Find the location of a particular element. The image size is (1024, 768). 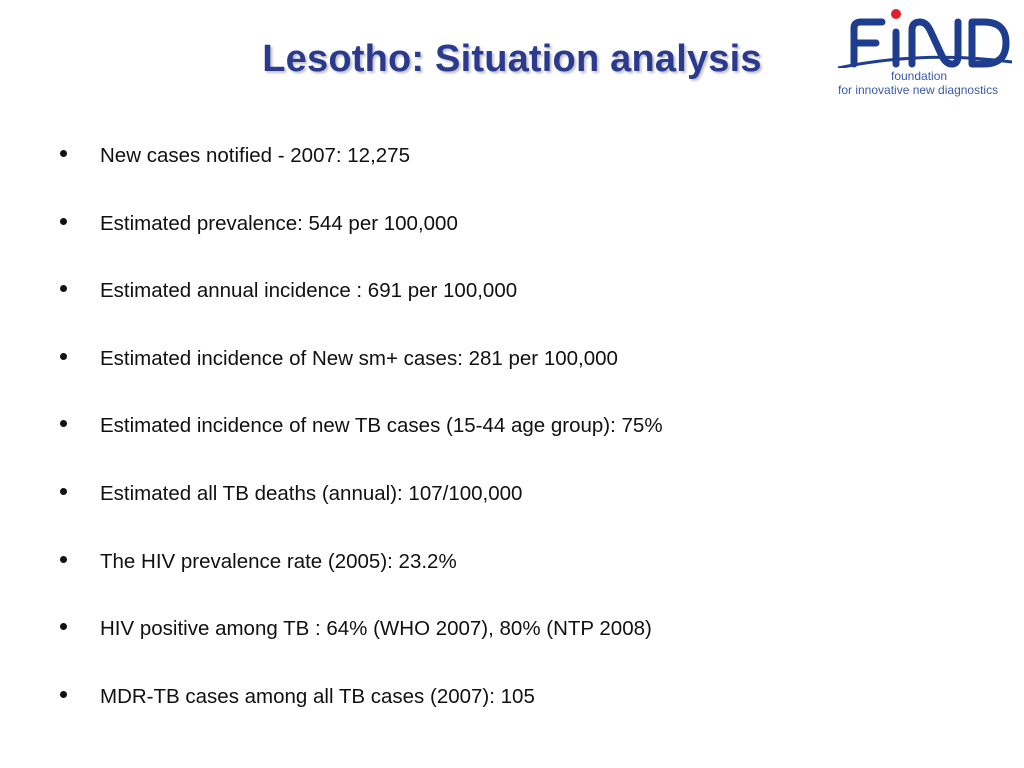

find-logo-mark-icon is located at coordinates (925, 38).